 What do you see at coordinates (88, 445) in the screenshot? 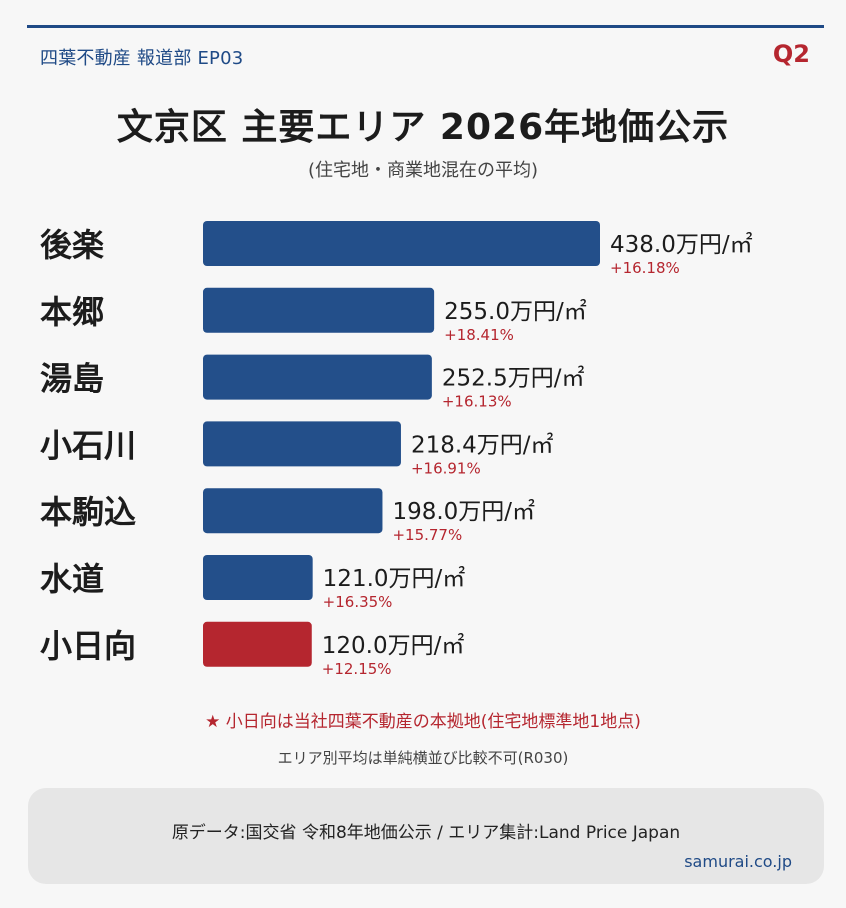
I see `category-label: 小石川` at bounding box center [88, 445].